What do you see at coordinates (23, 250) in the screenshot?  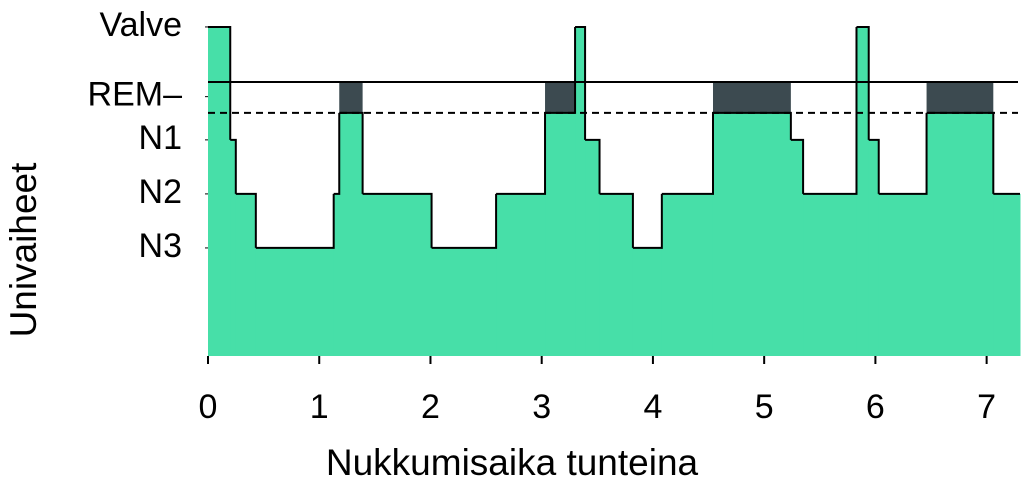 I see `y-axis-label: Univaiheet` at bounding box center [23, 250].